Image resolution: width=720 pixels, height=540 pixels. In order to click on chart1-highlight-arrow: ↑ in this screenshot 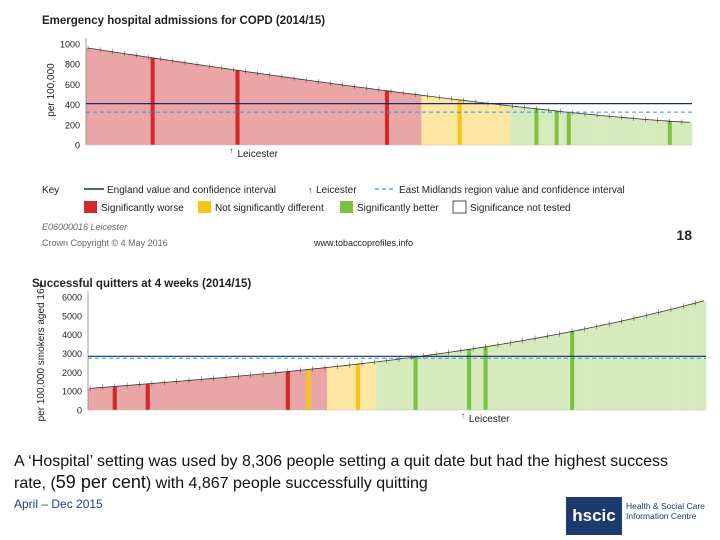, I will do `click(231, 150)`.